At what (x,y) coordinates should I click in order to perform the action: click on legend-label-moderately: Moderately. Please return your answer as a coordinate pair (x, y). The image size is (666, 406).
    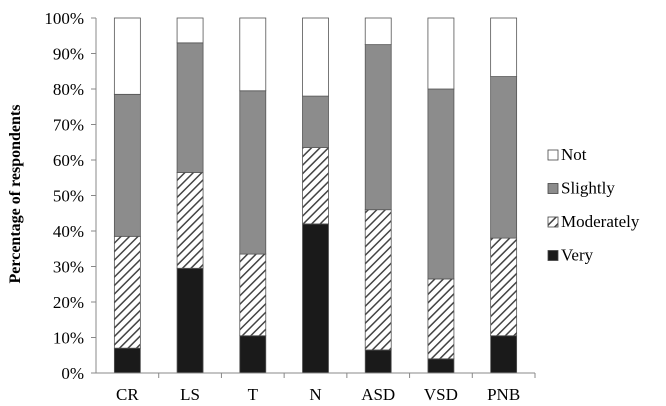
    Looking at the image, I should click on (600, 221).